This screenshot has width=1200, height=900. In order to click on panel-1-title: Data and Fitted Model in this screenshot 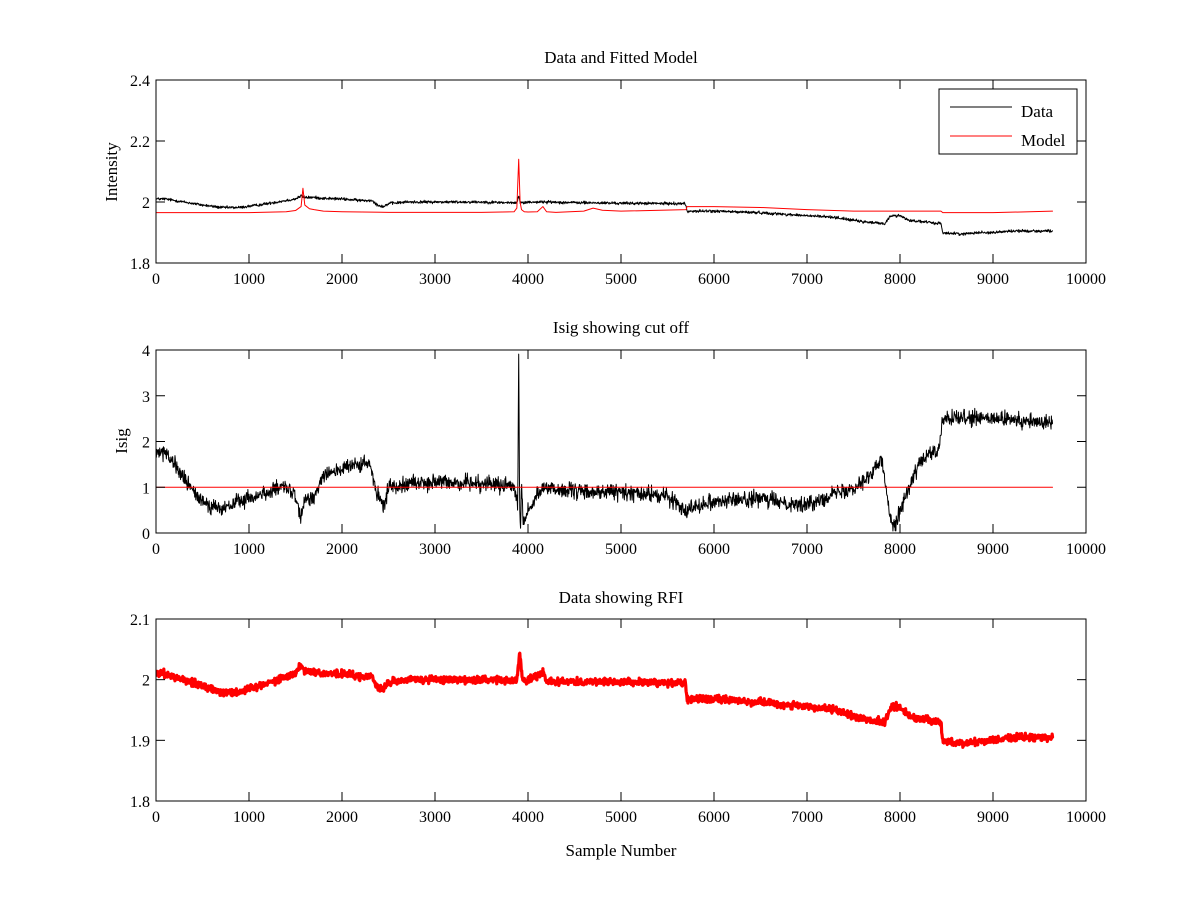, I will do `click(621, 57)`.